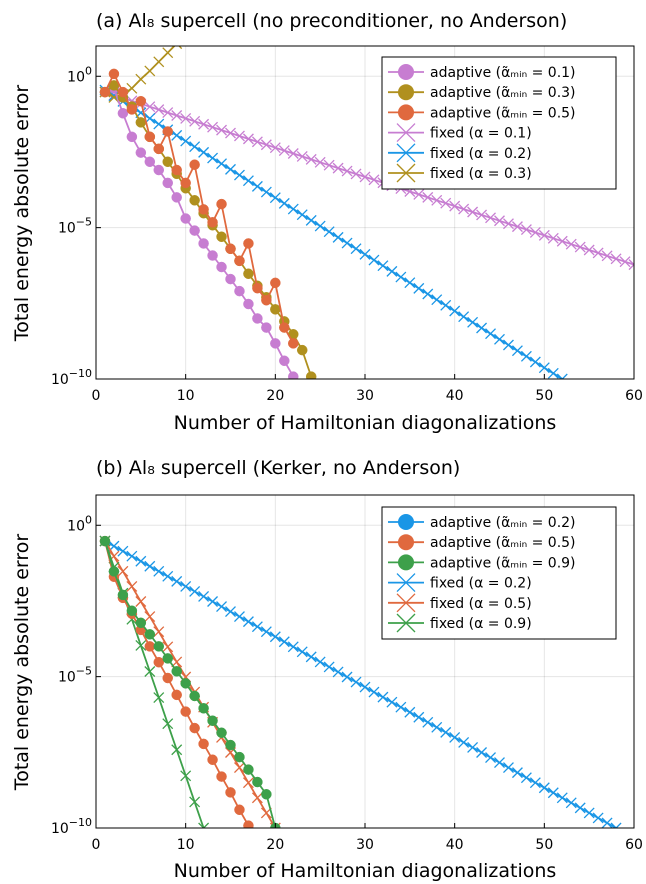  I want to click on legend-label: adaptive (α̃ₘᵢₙ = 0.5), so click(503, 543).